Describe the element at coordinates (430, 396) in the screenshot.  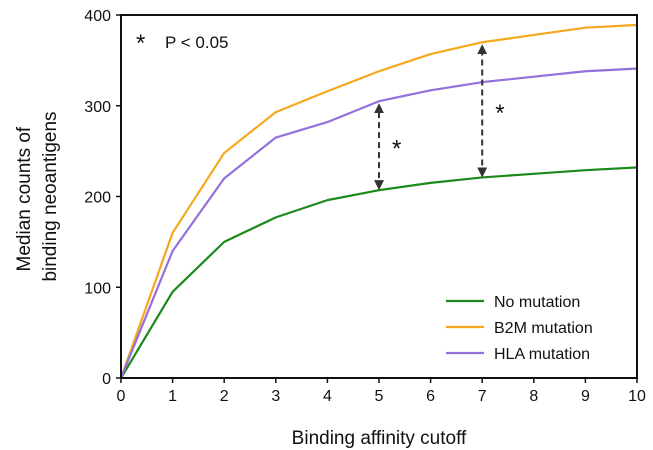
I see `x-tick-label: 6` at that location.